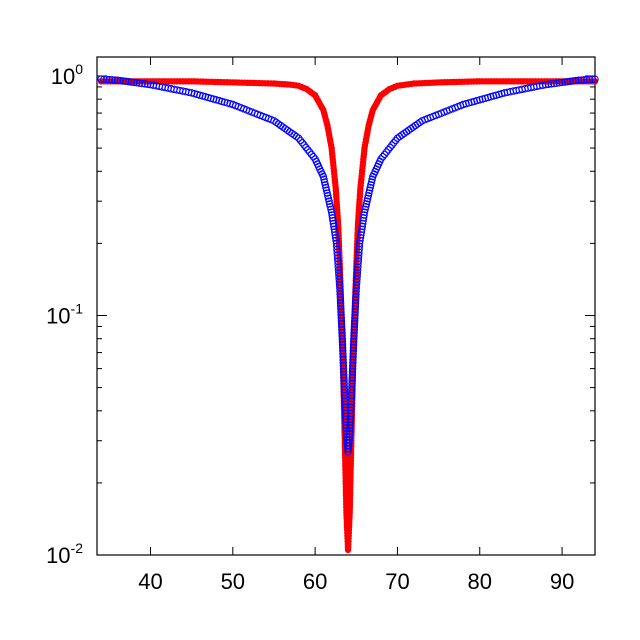  I want to click on y-tick-label: 10⁰, so click(67, 75).